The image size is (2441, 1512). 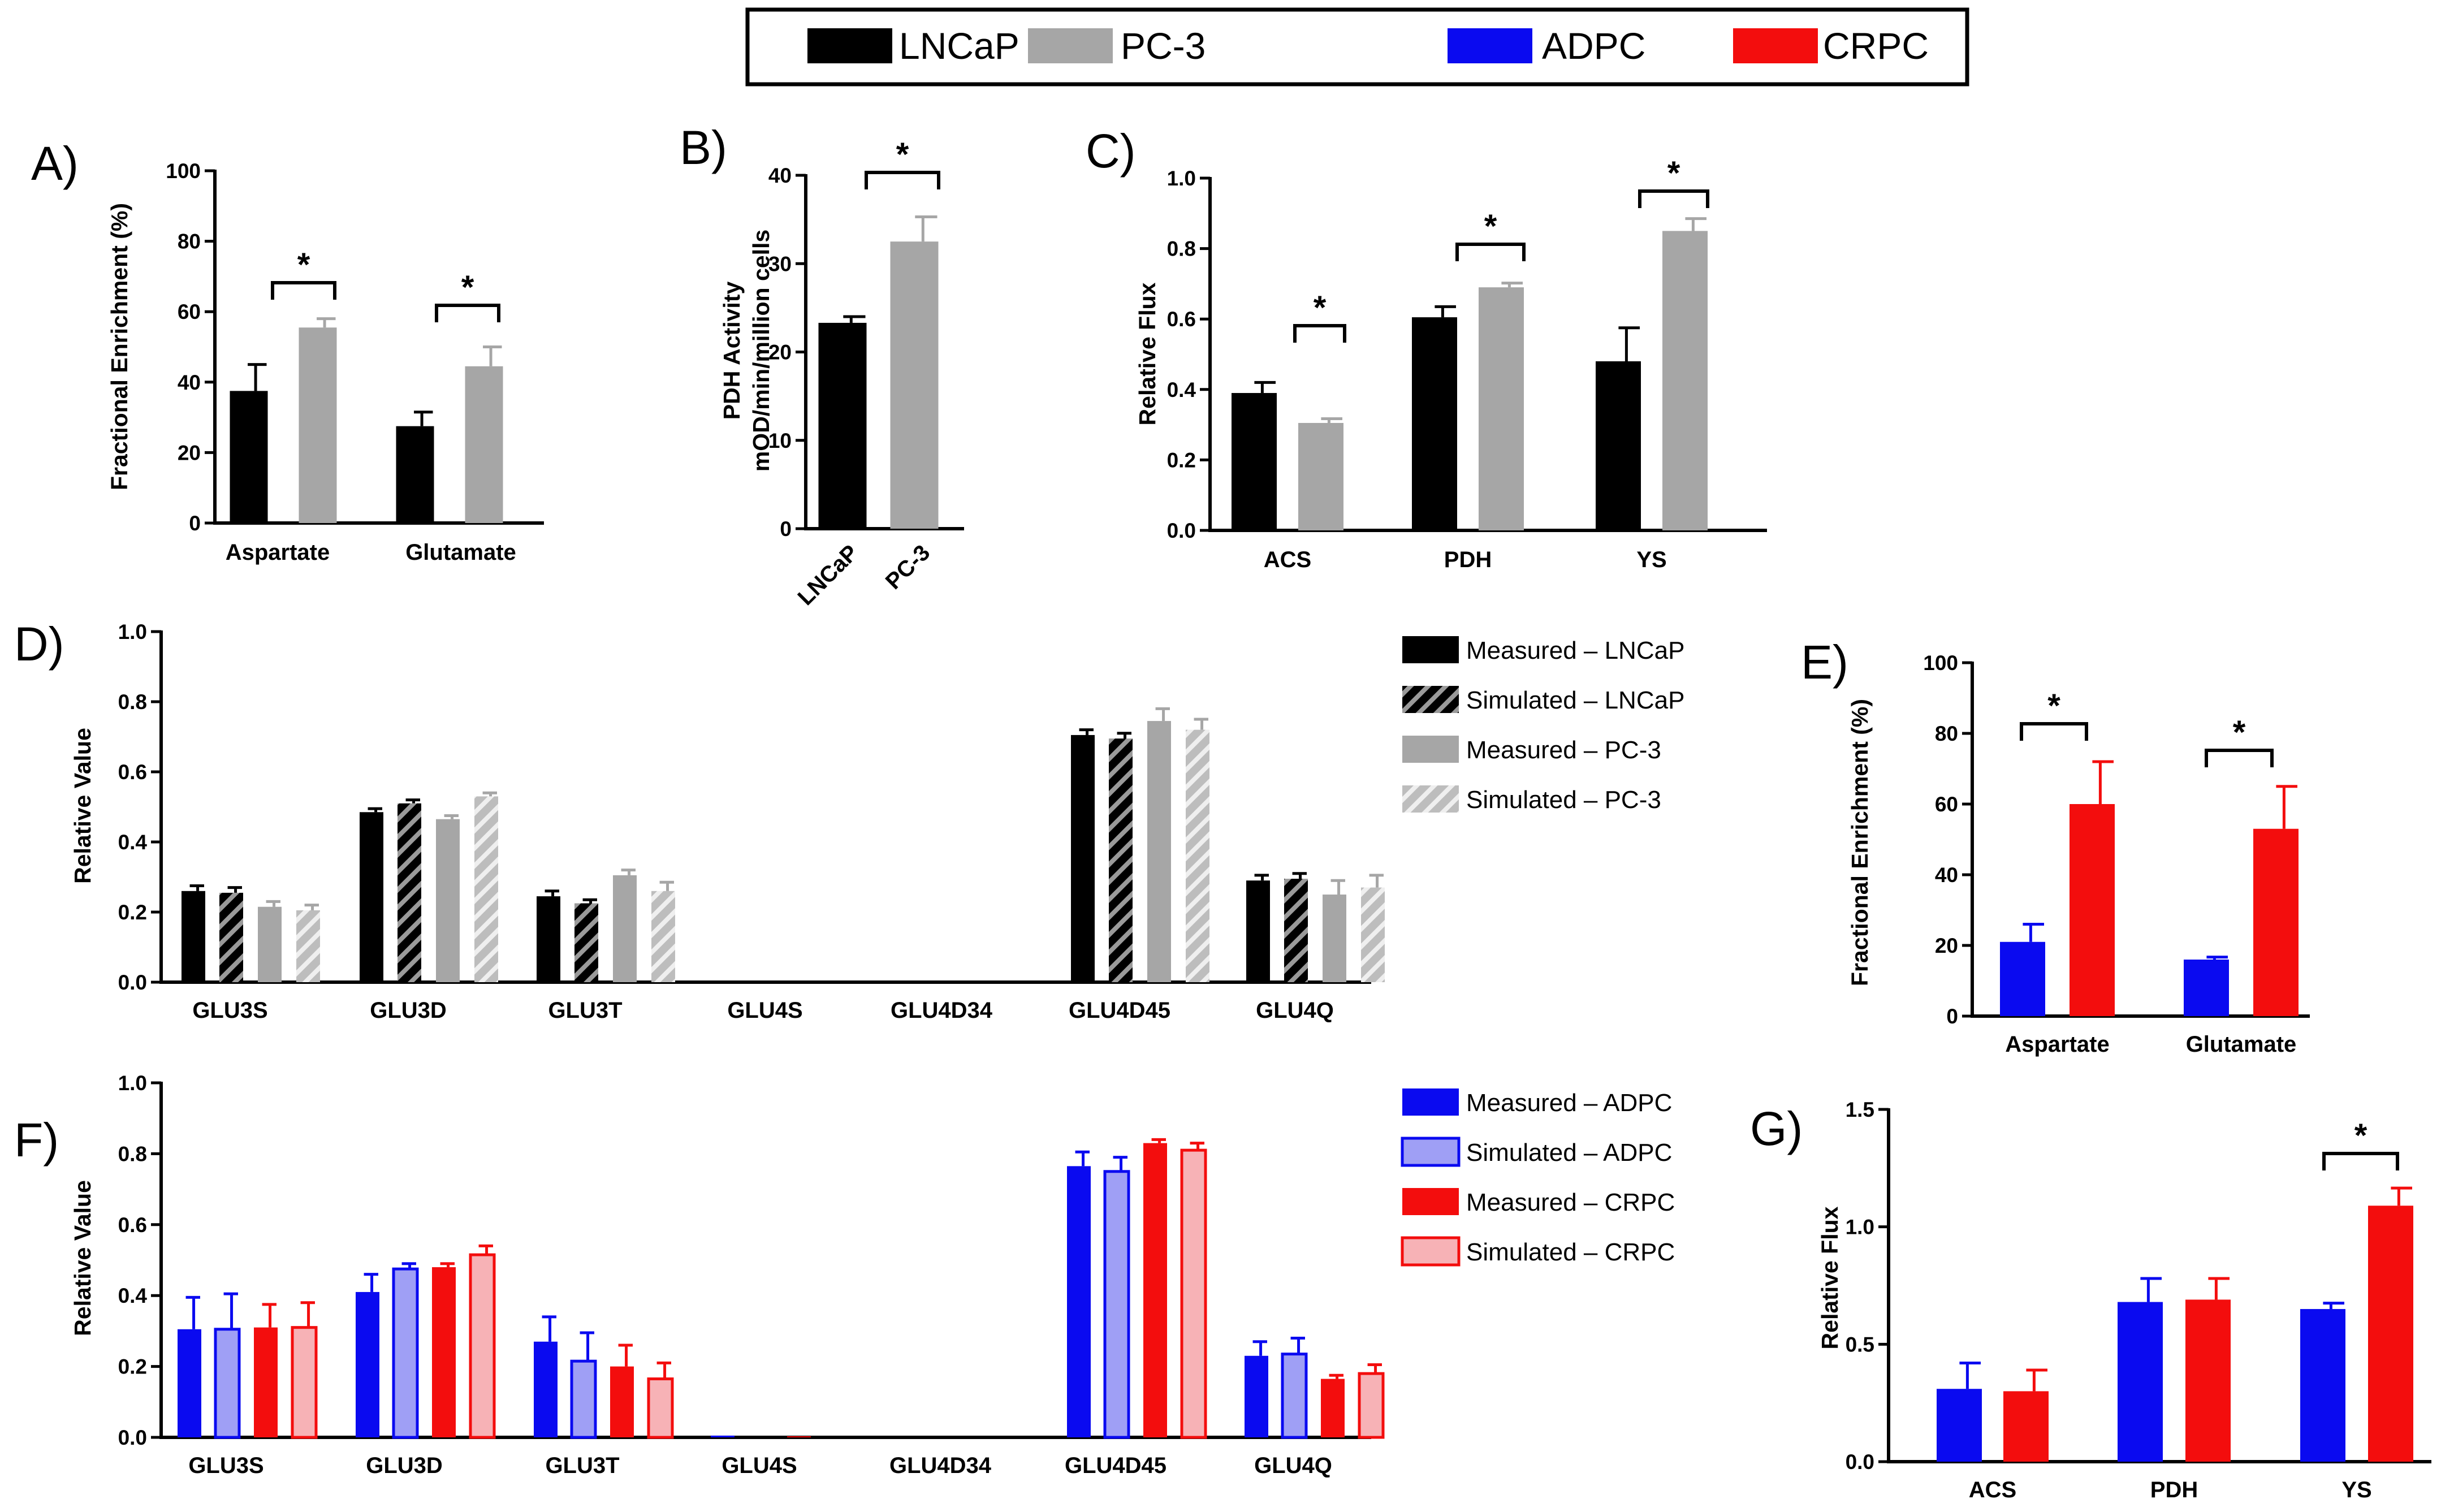 What do you see at coordinates (1946, 875) in the screenshot?
I see `panel-e-ytick-label: 40` at bounding box center [1946, 875].